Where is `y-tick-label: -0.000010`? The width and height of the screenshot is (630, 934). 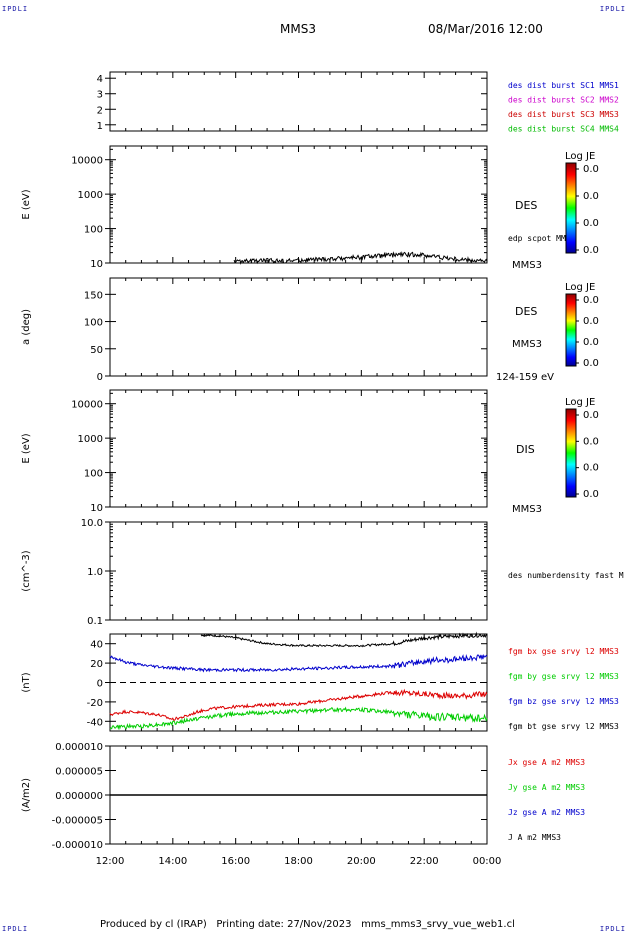 y-tick-label: -0.000010 is located at coordinates (77, 845).